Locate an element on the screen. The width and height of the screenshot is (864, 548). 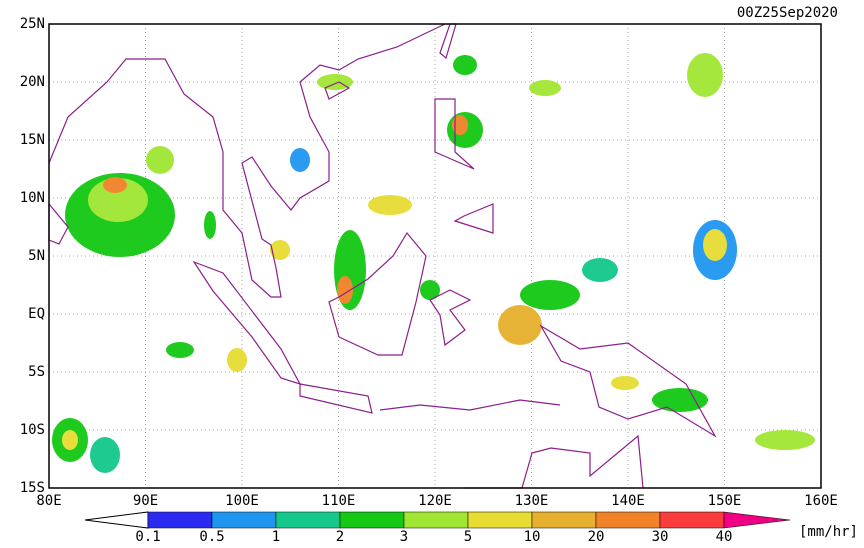
lat-label: 10S is located at coordinates (32, 430).